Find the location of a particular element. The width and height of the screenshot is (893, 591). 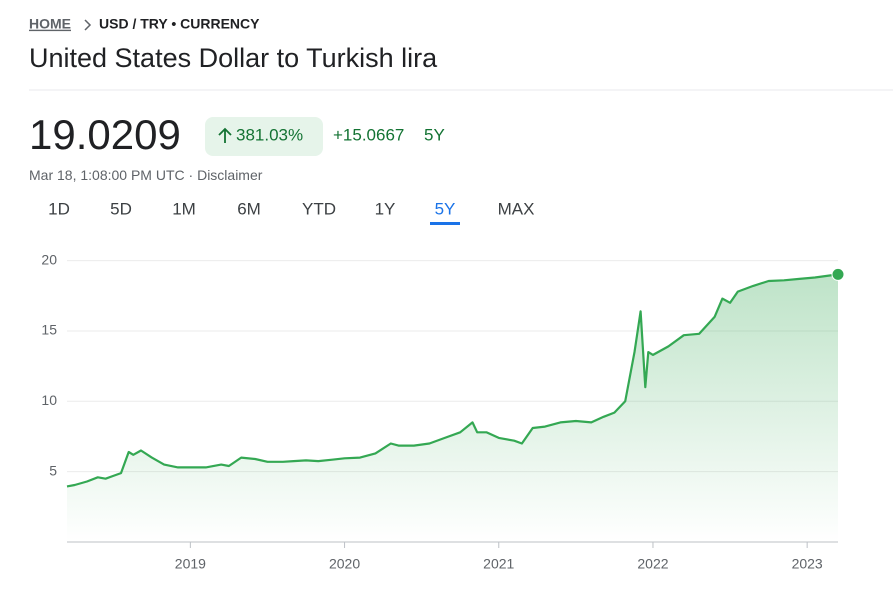

y-tick-label: 5 is located at coordinates (53, 470).